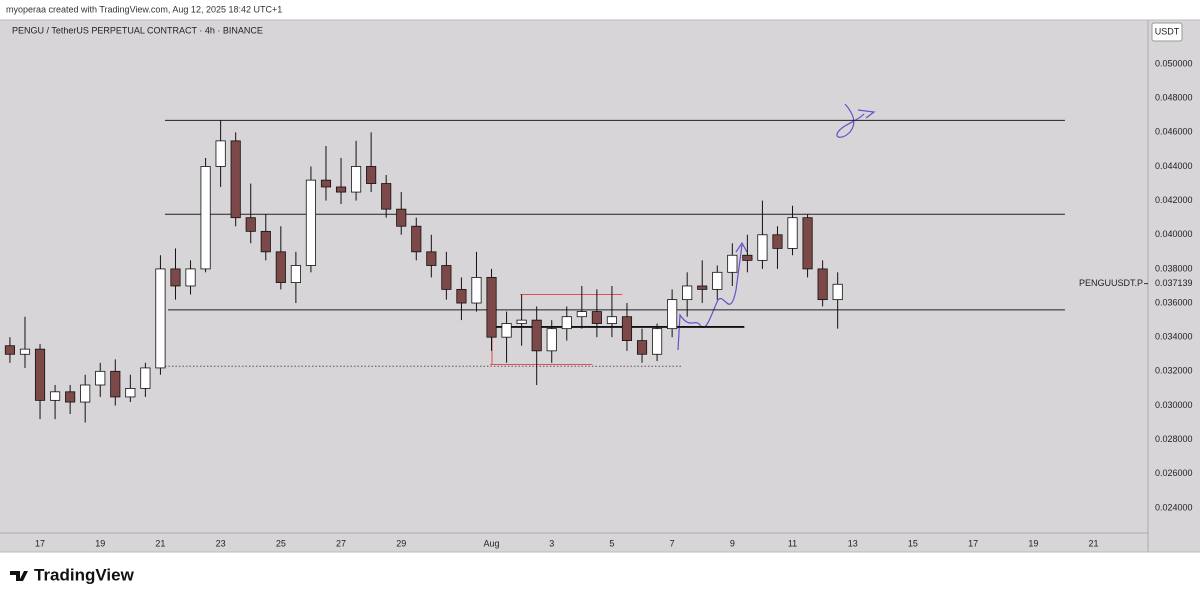 This screenshot has height=596, width=1200. Describe the element at coordinates (341, 543) in the screenshot. I see `x-tick-label: 27` at that location.